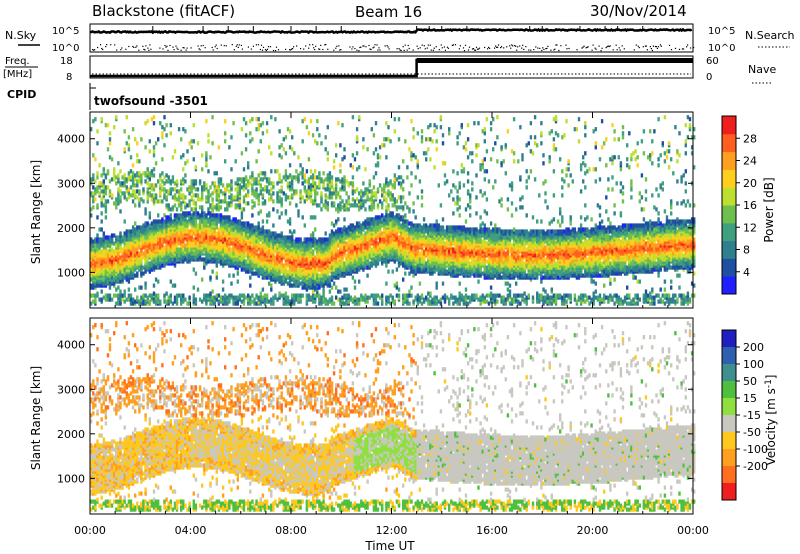 Image resolution: width=800 pixels, height=554 pixels. What do you see at coordinates (17, 74) in the screenshot?
I see `freq-label-bottom: [MHz]` at bounding box center [17, 74].